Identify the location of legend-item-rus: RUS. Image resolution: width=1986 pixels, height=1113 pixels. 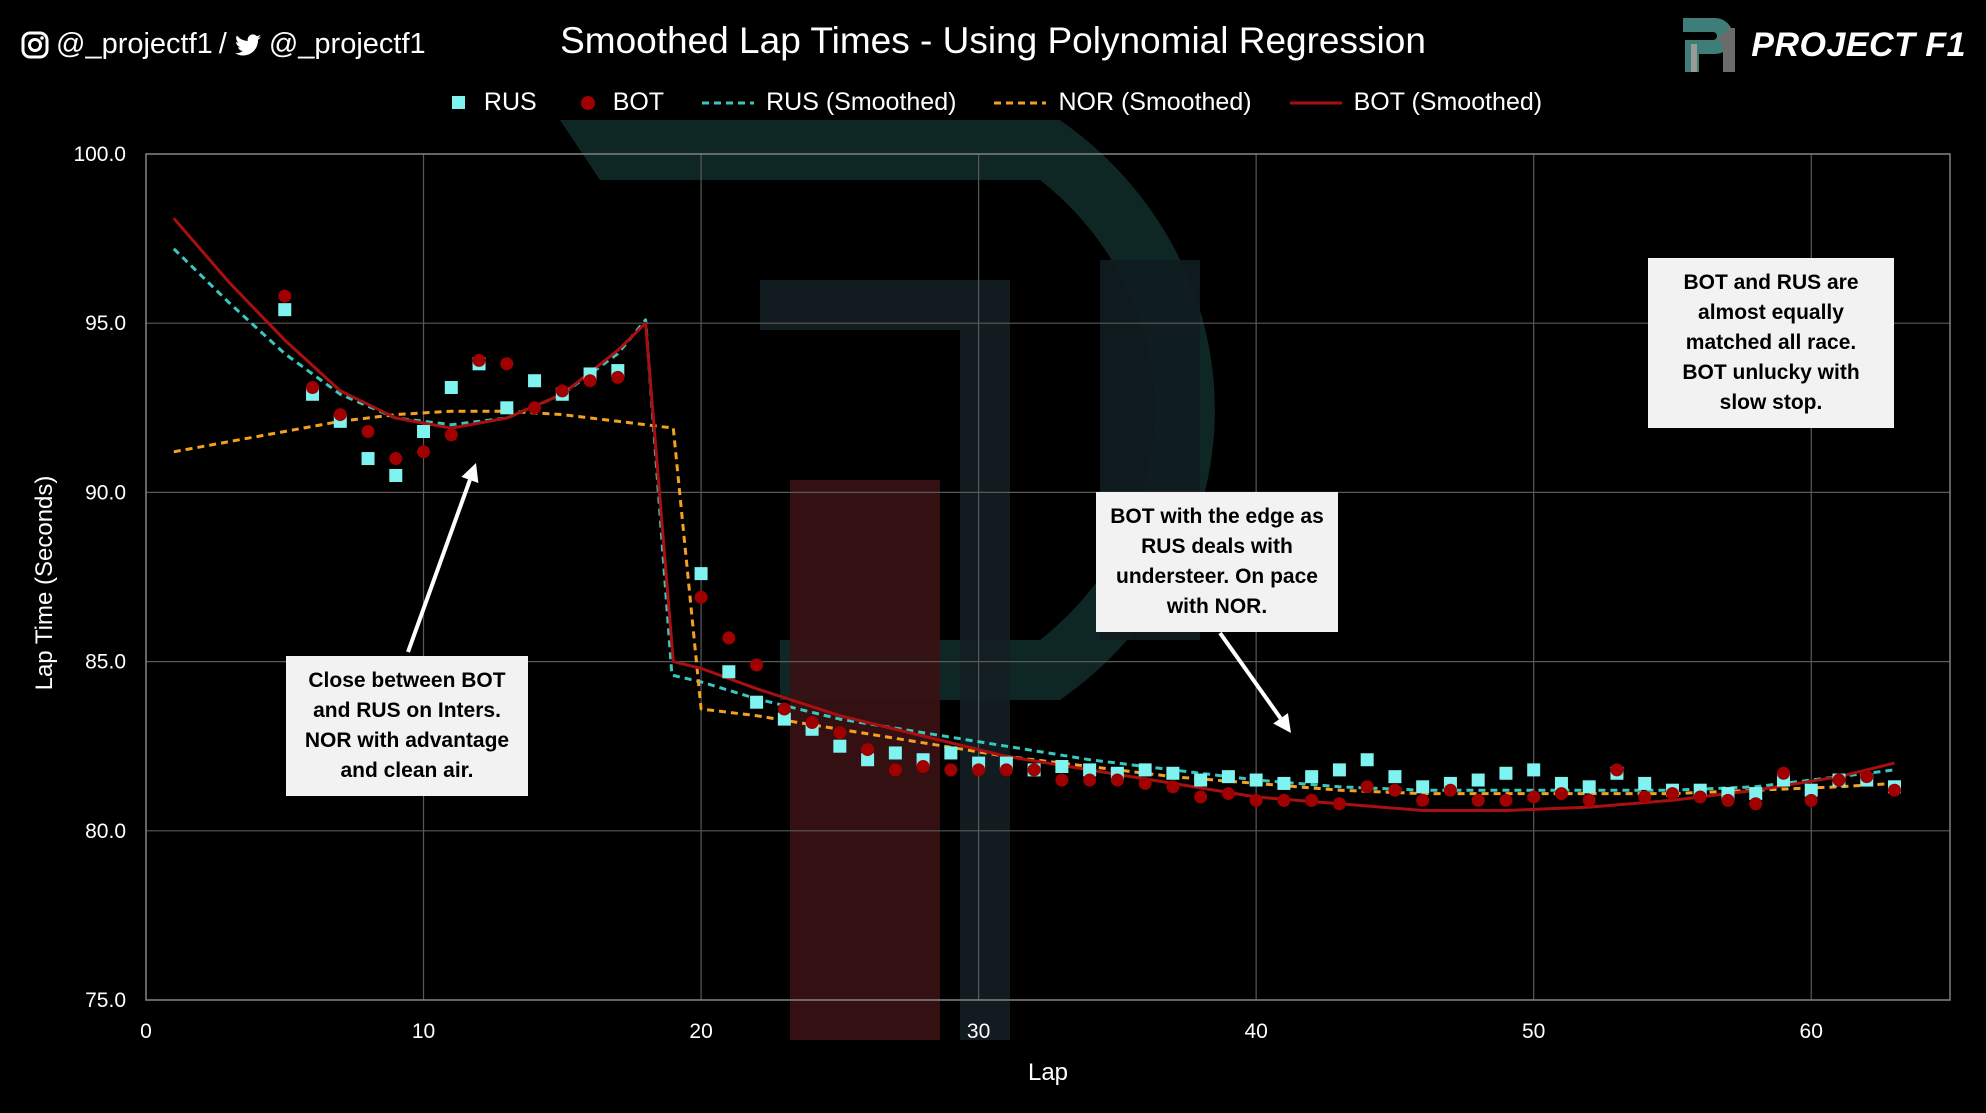
(490, 102).